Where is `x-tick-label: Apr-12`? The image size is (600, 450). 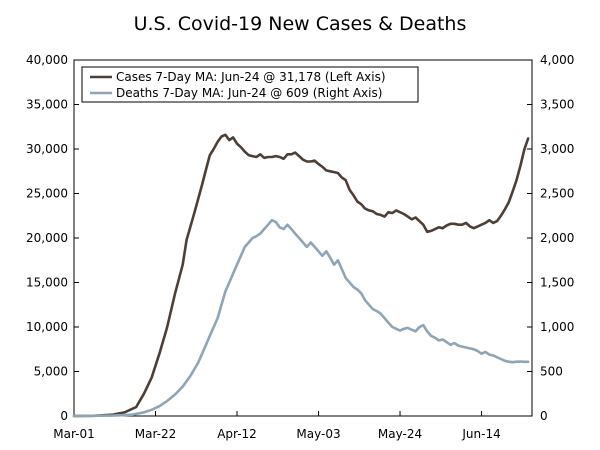
x-tick-label: Apr-12 is located at coordinates (237, 434).